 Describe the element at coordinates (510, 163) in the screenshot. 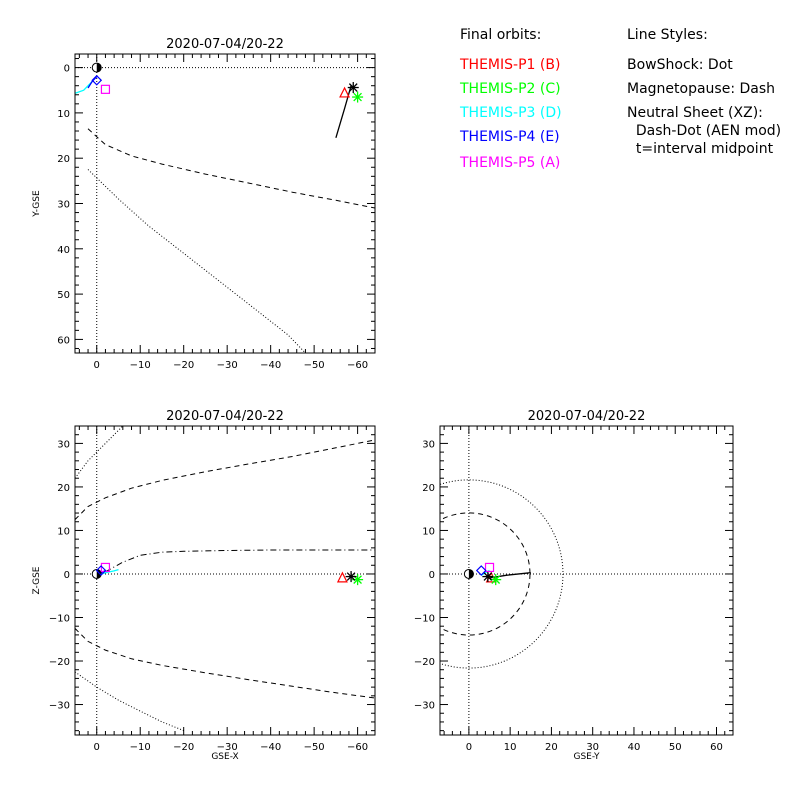

I see `legend-probe-p5: THEMIS-P5 (A)` at that location.